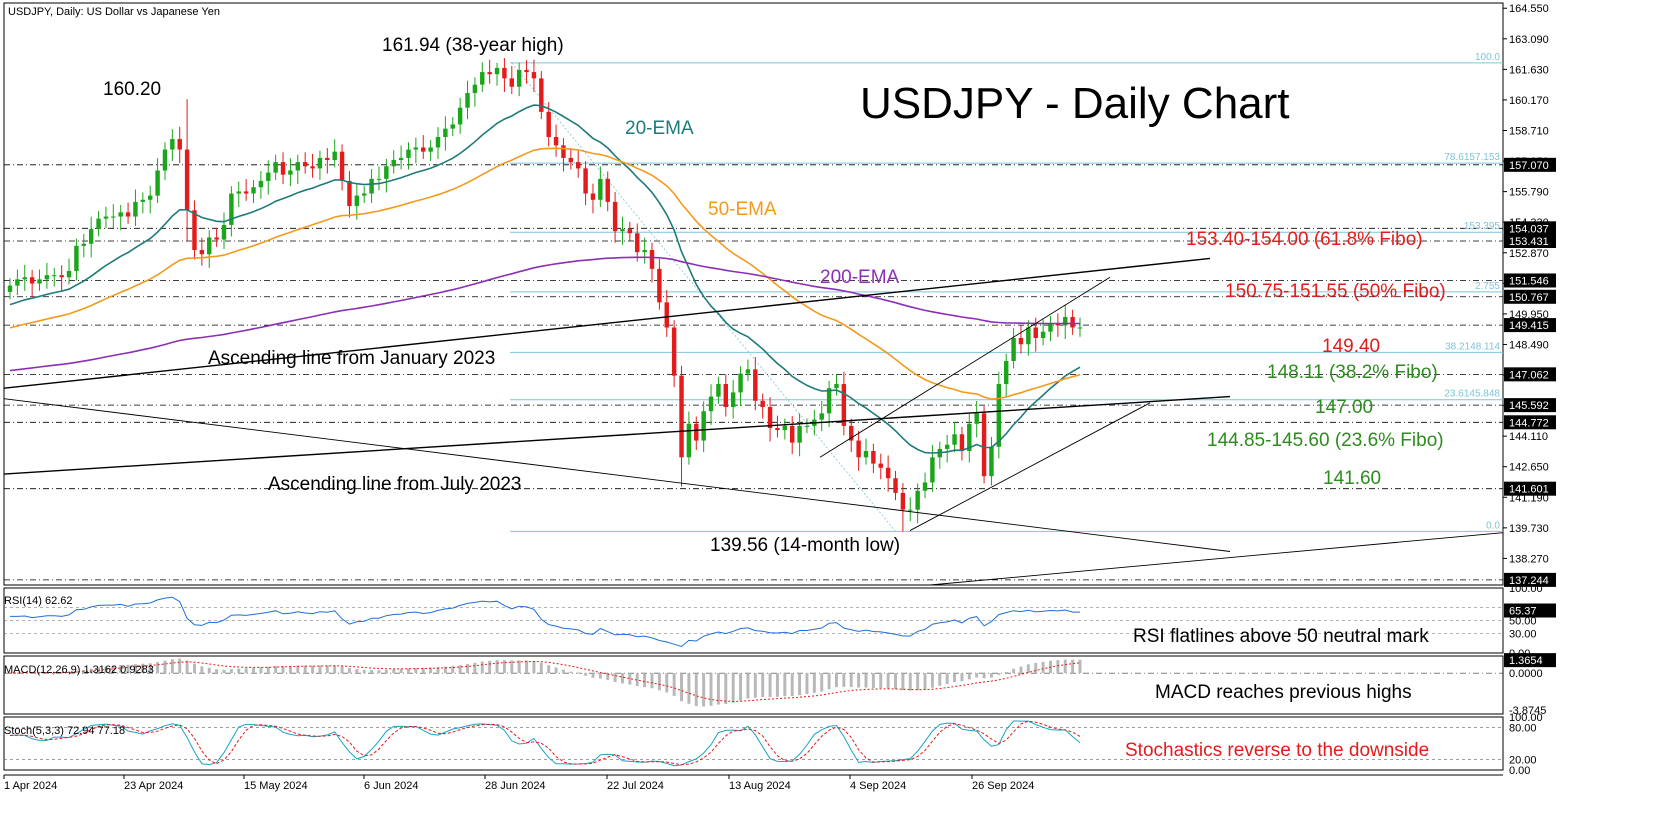  What do you see at coordinates (1075, 103) in the screenshot?
I see `chart-title: USDJPY - Daily Chart` at bounding box center [1075, 103].